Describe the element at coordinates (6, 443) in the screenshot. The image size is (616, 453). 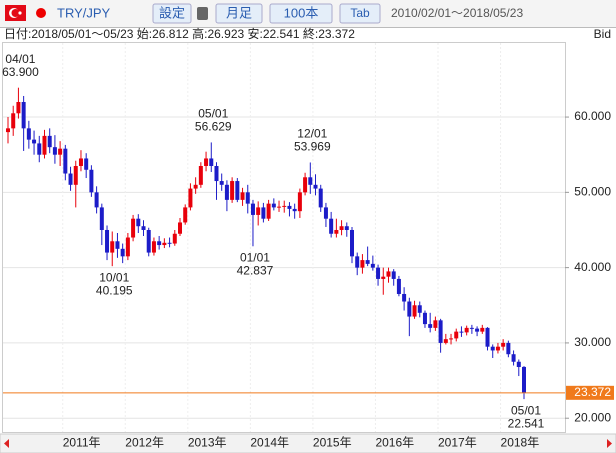
I see `scroll-left` at that location.